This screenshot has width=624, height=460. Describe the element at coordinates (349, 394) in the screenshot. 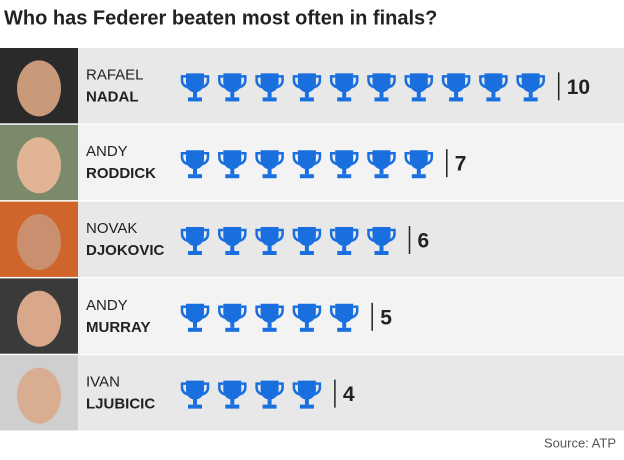

I see `value-label: 4` at that location.